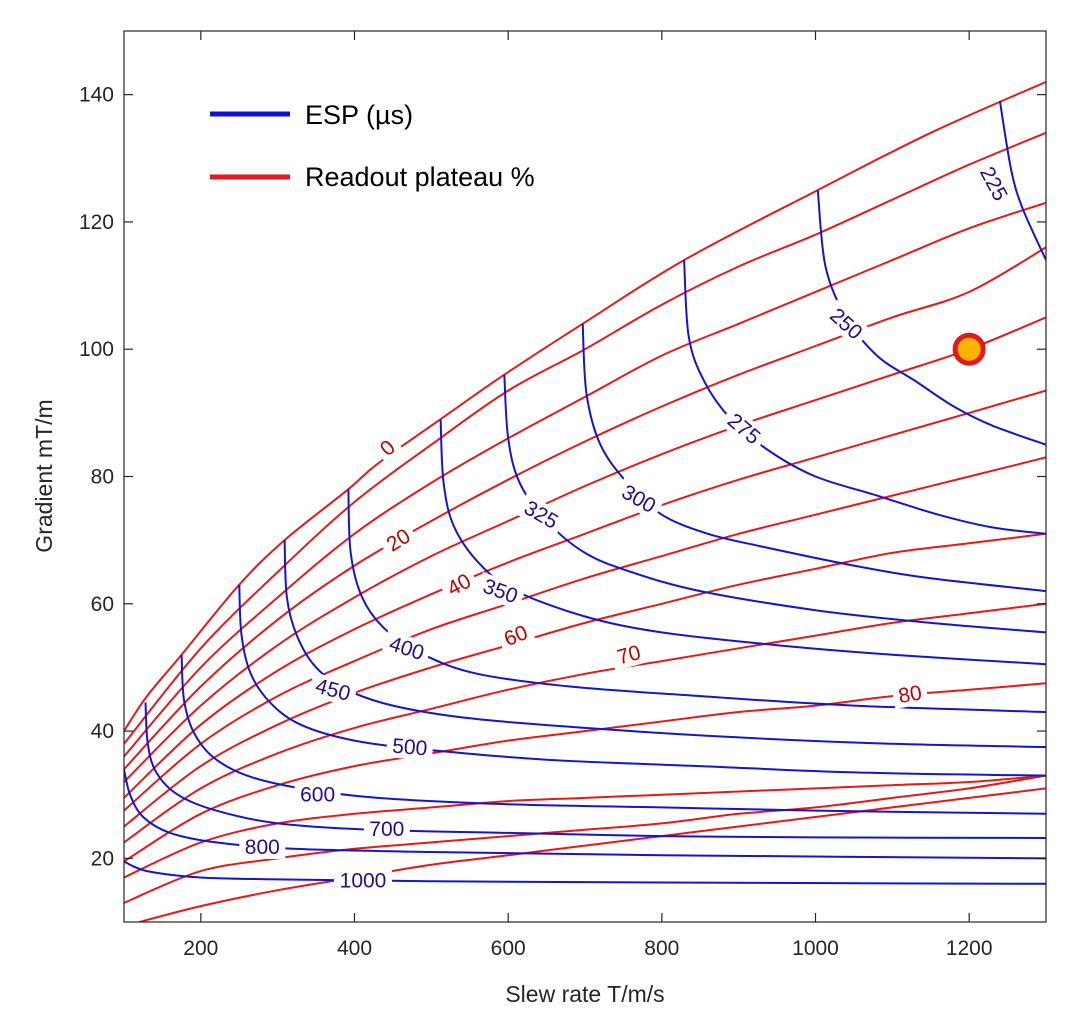 This screenshot has width=1087, height=1026. I want to click on y-tick-label: 20, so click(102, 858).